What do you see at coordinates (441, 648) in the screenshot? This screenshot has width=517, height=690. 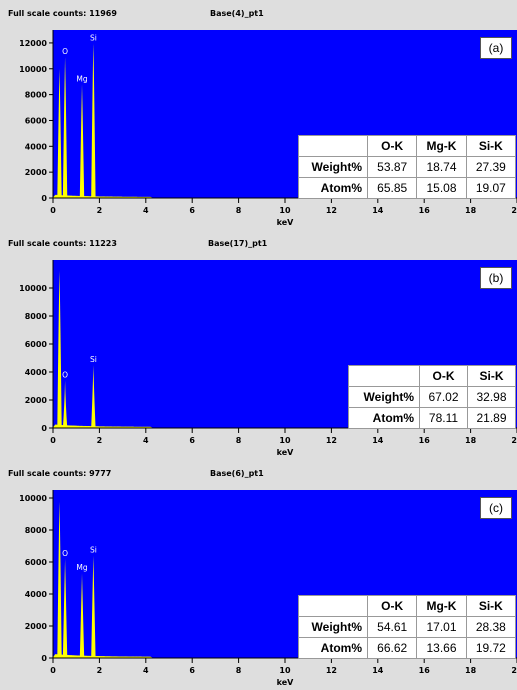 I see `table-cell: 13.66` at bounding box center [441, 648].